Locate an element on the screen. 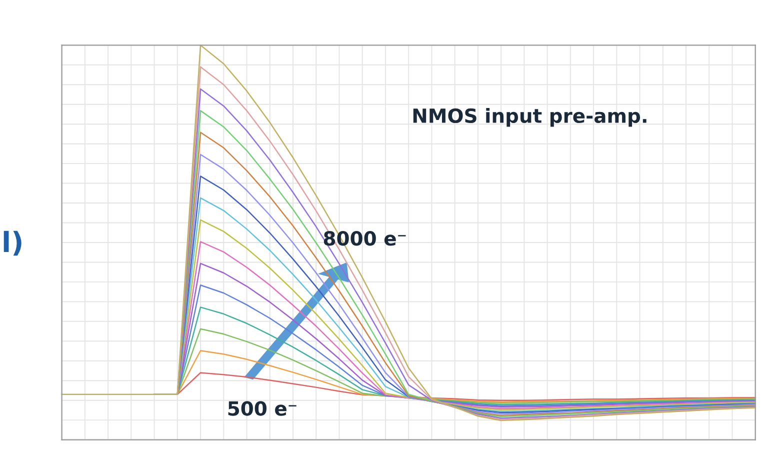 This screenshot has width=763, height=461. annotation: NMOS input pre-amp. is located at coordinates (529, 117).